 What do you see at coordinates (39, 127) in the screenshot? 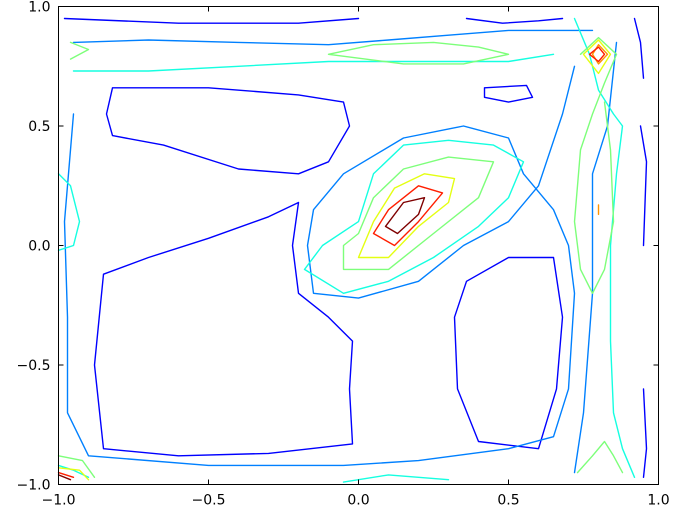
I see `y-tick-label: 0.5` at bounding box center [39, 127].